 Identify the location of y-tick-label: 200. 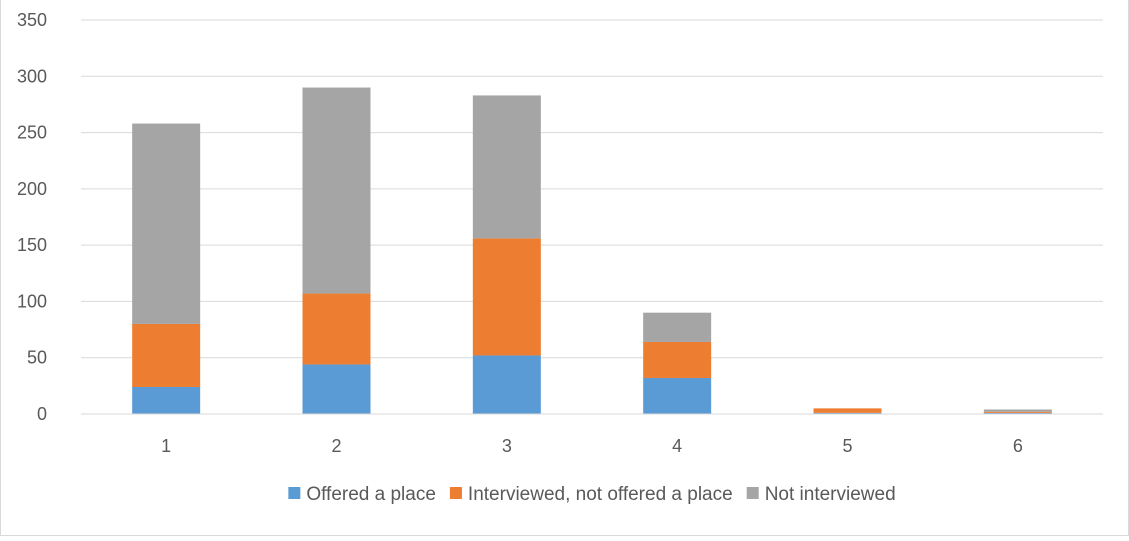
(32, 189).